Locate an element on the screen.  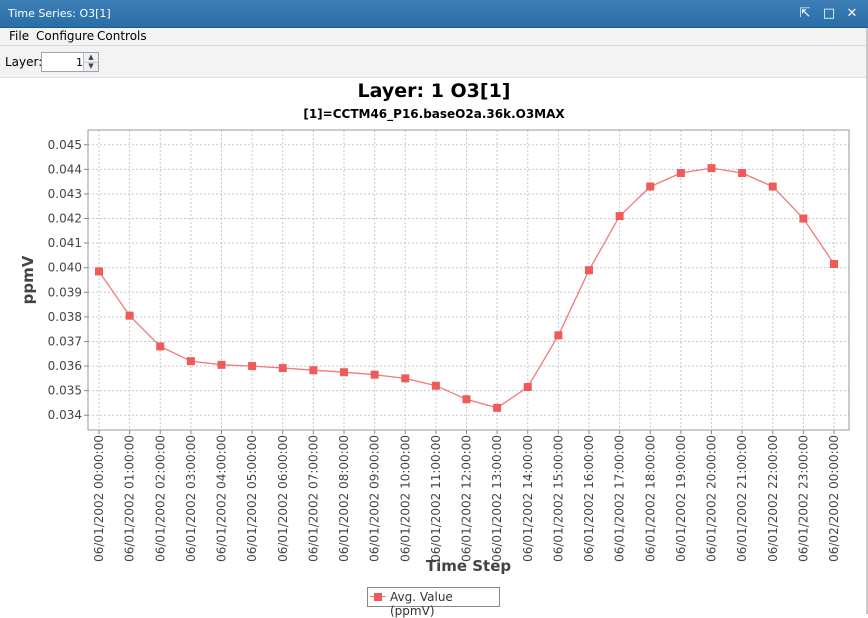
menu-file: File is located at coordinates (19, 36).